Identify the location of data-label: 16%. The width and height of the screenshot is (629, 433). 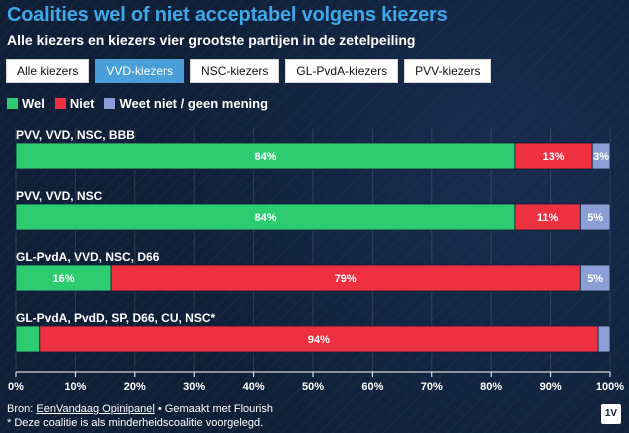
(64, 279).